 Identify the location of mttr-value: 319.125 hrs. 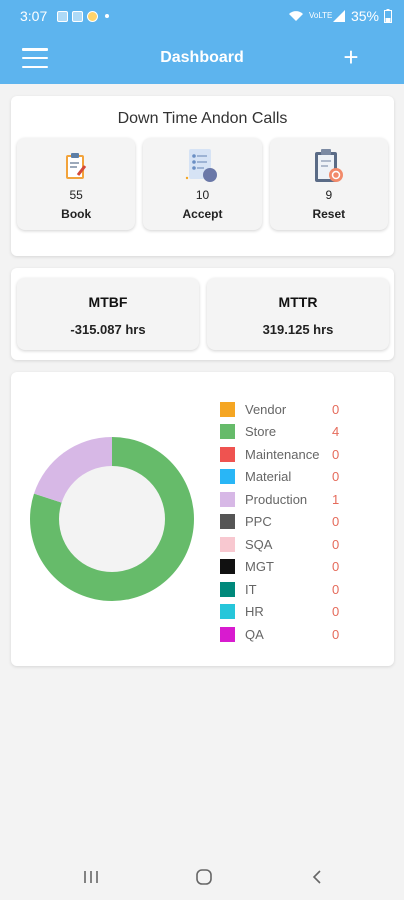
(298, 329).